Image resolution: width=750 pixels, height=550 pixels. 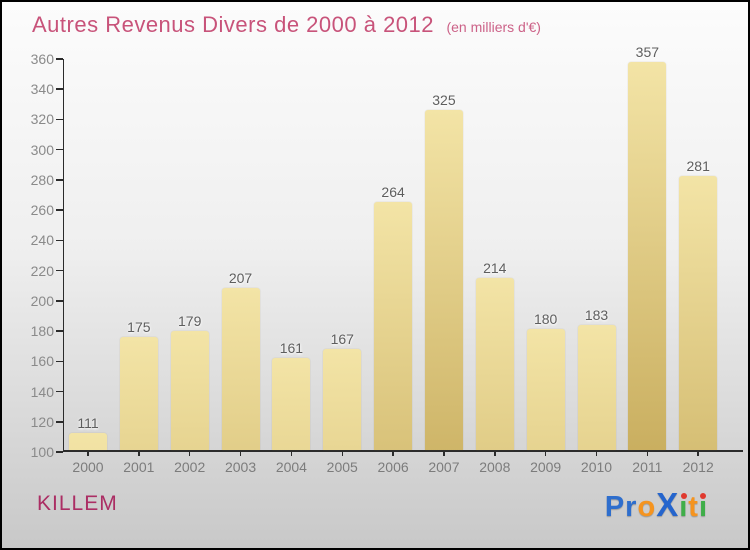 I want to click on y-tick-label: 340, so click(x=42, y=89).